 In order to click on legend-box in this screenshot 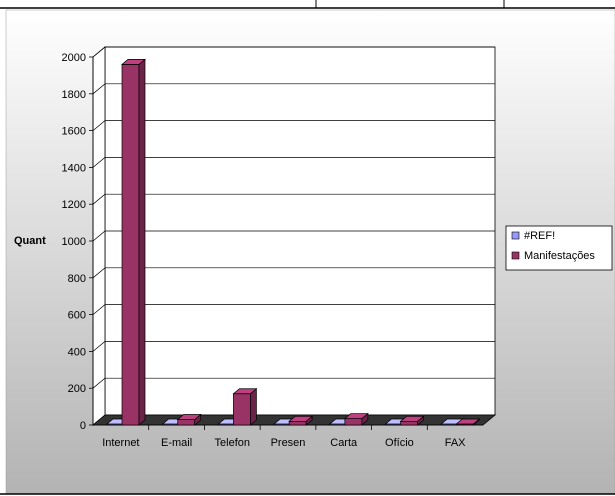, I will do `click(559, 248)`.